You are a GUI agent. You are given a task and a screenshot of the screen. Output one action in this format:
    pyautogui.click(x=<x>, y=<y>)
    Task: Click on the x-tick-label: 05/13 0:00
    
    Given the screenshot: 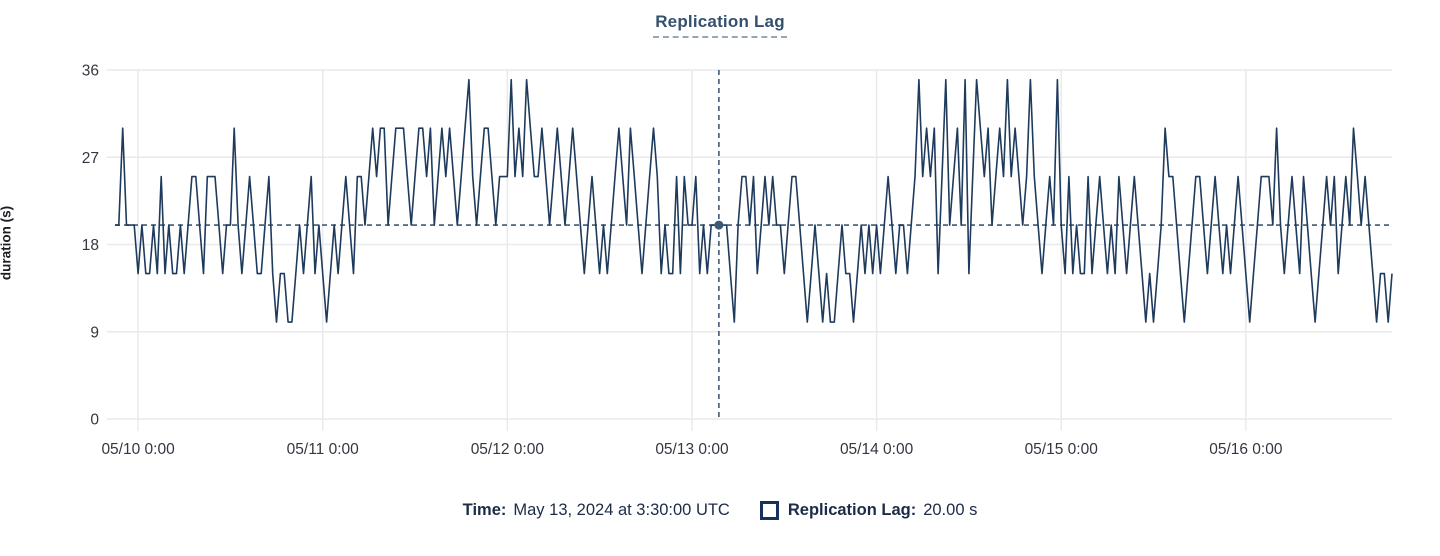 What is the action you would take?
    pyautogui.click(x=692, y=449)
    